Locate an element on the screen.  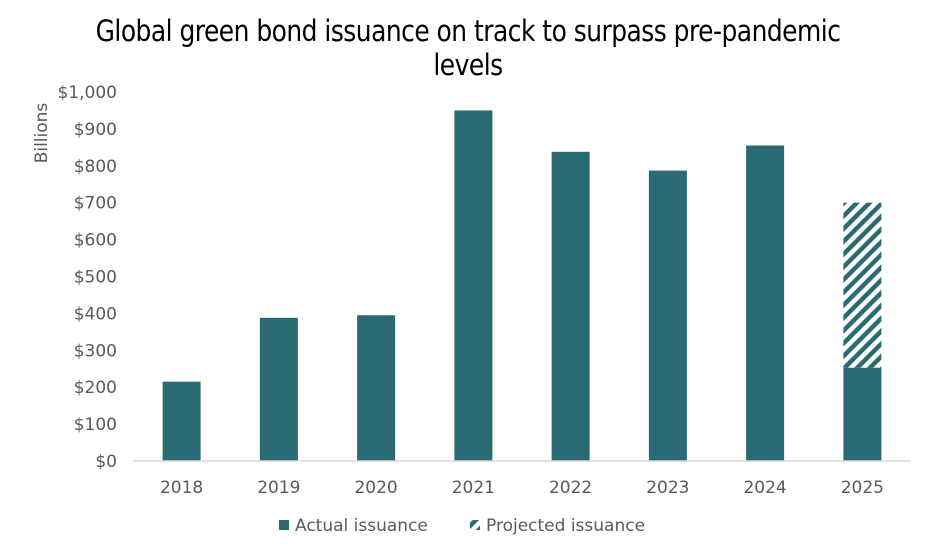
y-tick-label: $400 is located at coordinates (95, 314).